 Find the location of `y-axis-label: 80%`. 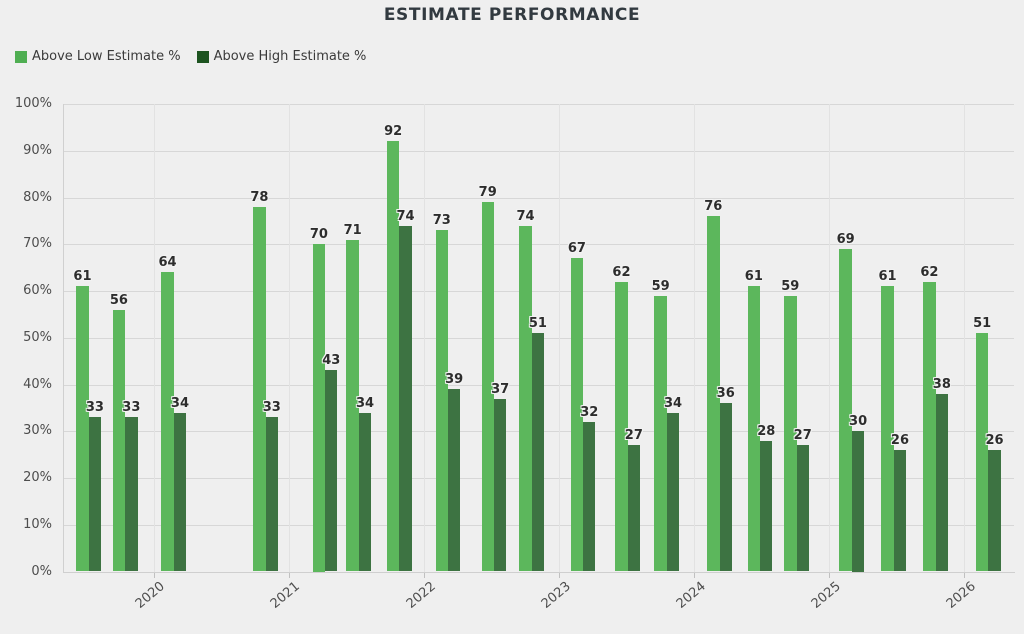

y-axis-label: 80% is located at coordinates (37, 197).